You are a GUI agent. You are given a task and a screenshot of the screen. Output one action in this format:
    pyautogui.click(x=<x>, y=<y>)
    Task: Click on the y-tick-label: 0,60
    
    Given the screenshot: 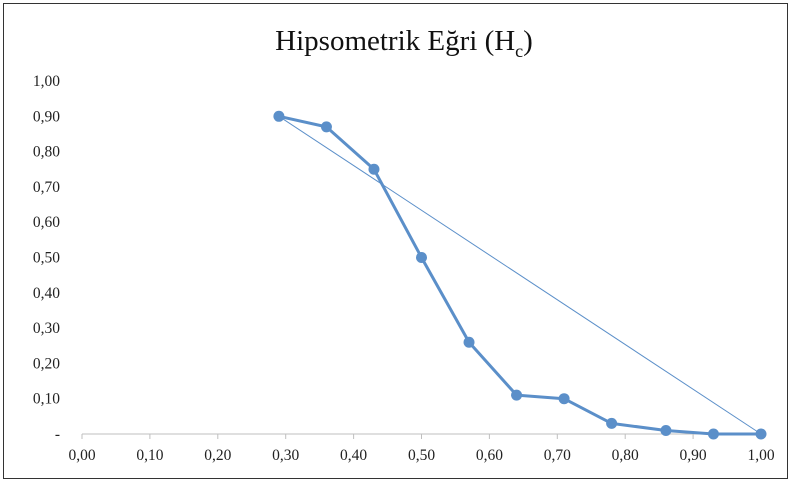 What is the action you would take?
    pyautogui.click(x=46, y=222)
    